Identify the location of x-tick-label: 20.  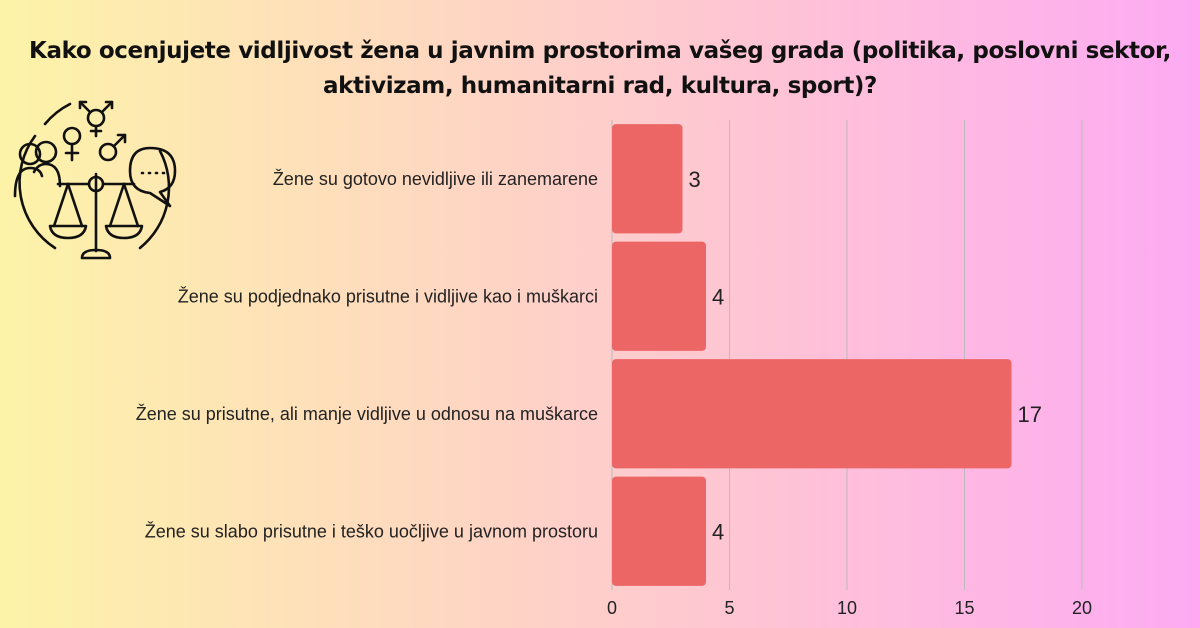
(1082, 608).